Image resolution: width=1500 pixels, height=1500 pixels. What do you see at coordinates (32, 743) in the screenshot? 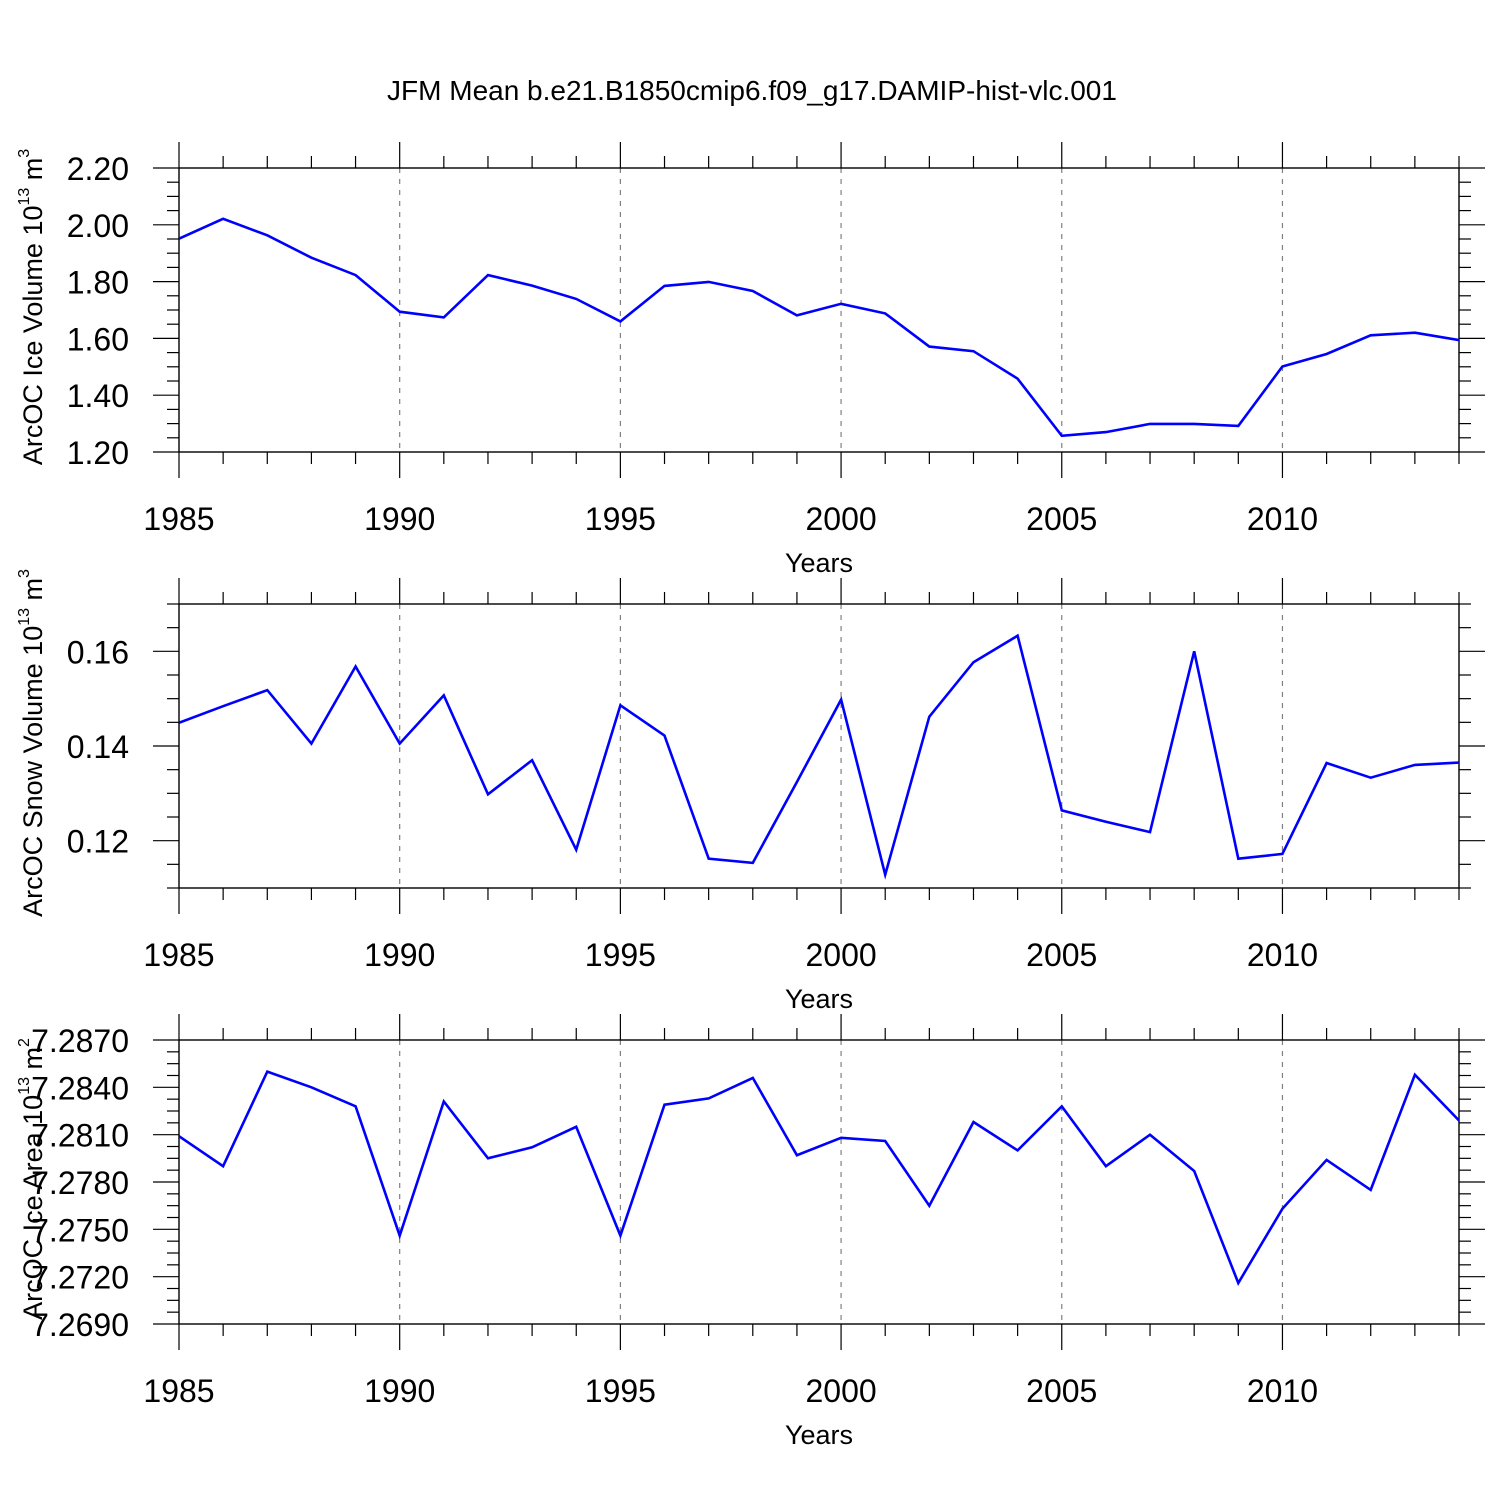
I see `y-axis-label: ArcOC Snow Volume 1013 m3` at bounding box center [32, 743].